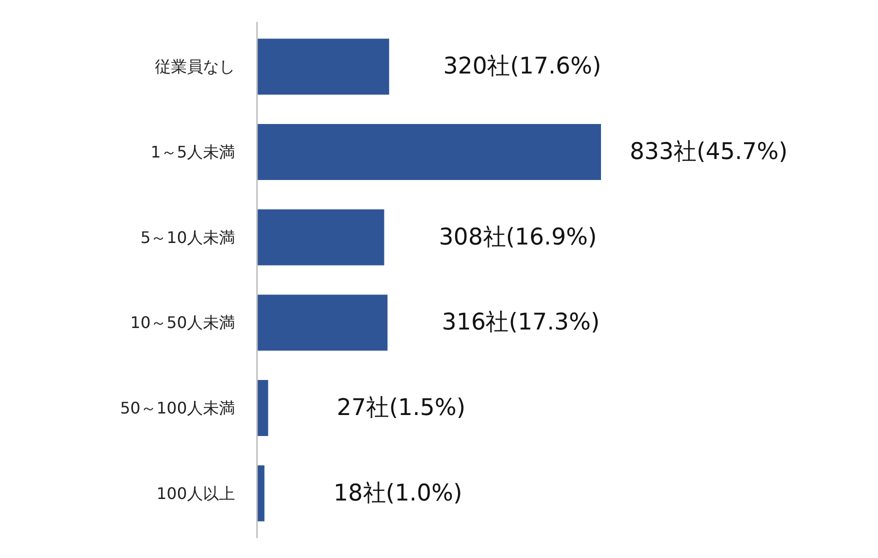  Describe the element at coordinates (195, 493) in the screenshot. I see `y-tick-label: 100人以上` at that location.